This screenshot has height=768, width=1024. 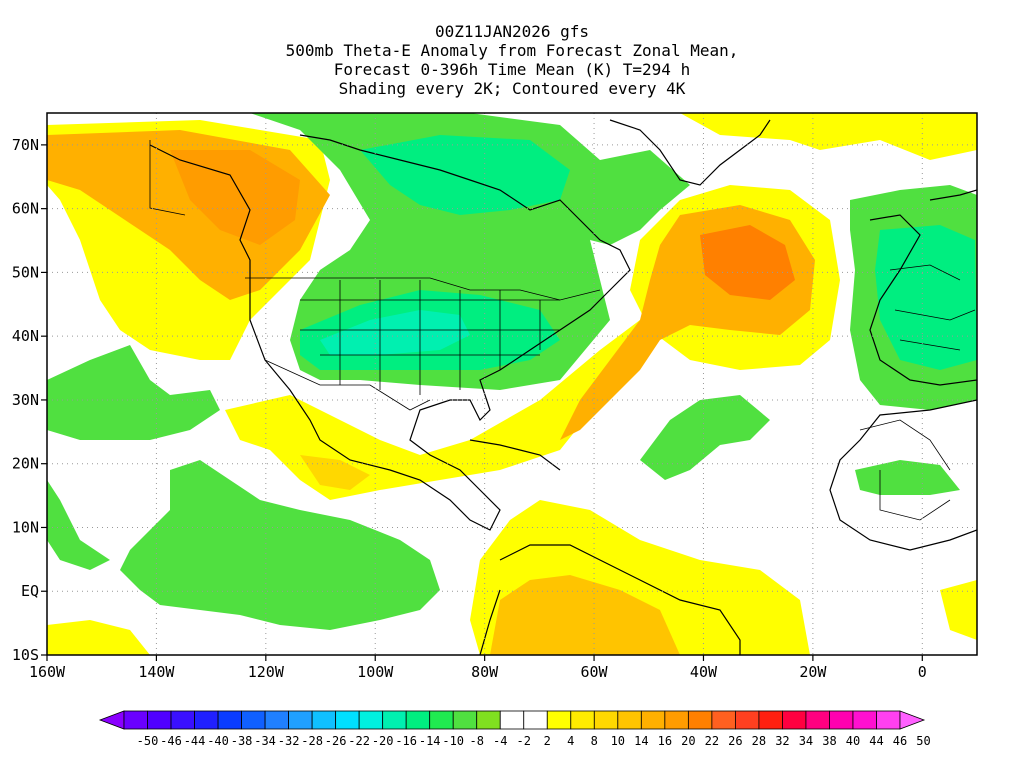 I want to click on colorbar-label: 14, so click(x=641, y=741).